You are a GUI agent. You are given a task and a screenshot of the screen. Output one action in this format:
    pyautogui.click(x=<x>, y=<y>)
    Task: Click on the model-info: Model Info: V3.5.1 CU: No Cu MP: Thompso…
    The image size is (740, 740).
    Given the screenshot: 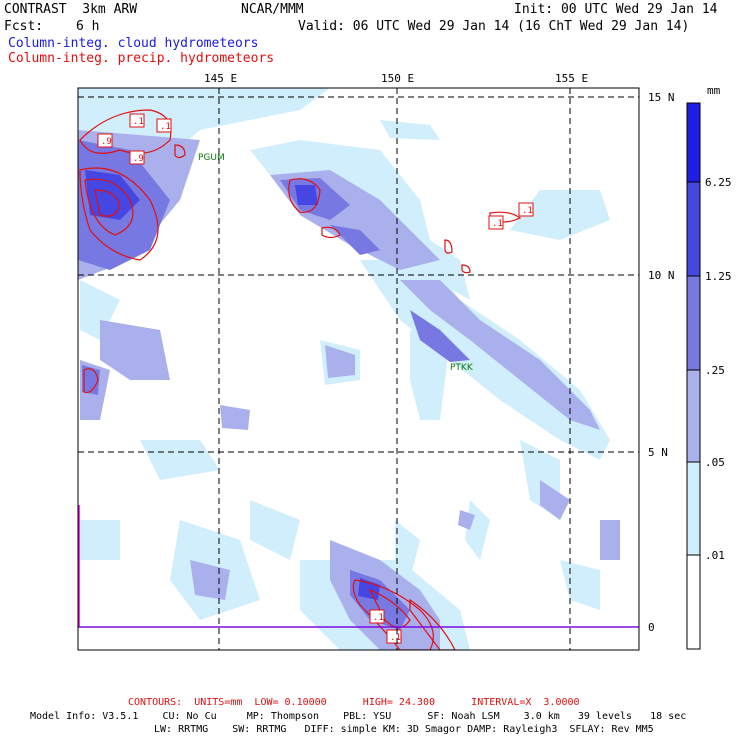 What is the action you would take?
    pyautogui.click(x=358, y=716)
    